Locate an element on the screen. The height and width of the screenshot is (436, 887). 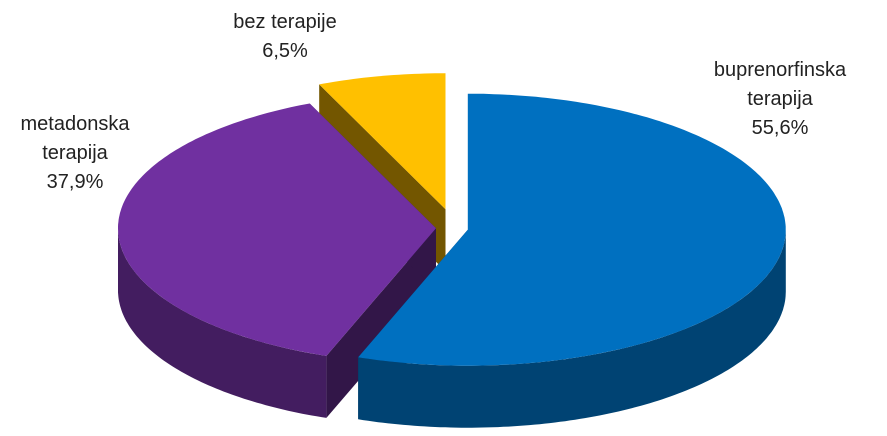
slice-wall is located at coordinates (222, 323).